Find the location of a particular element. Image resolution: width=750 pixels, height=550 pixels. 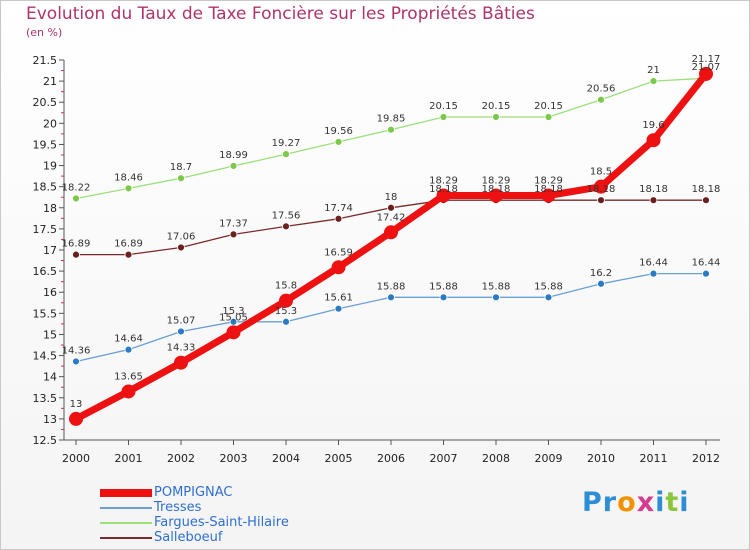

y-tick-label: 16 is located at coordinates (50, 292).